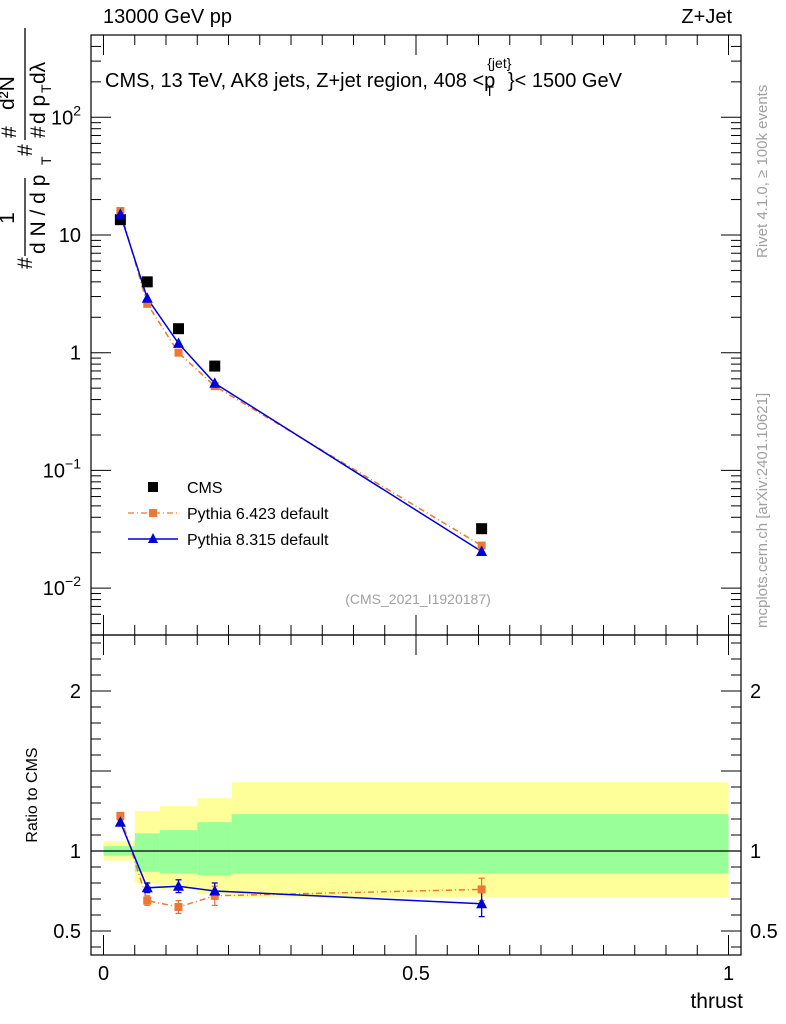  Describe the element at coordinates (258, 540) in the screenshot. I see `legend-label-pythia8: Pythia 8.315 default` at that location.